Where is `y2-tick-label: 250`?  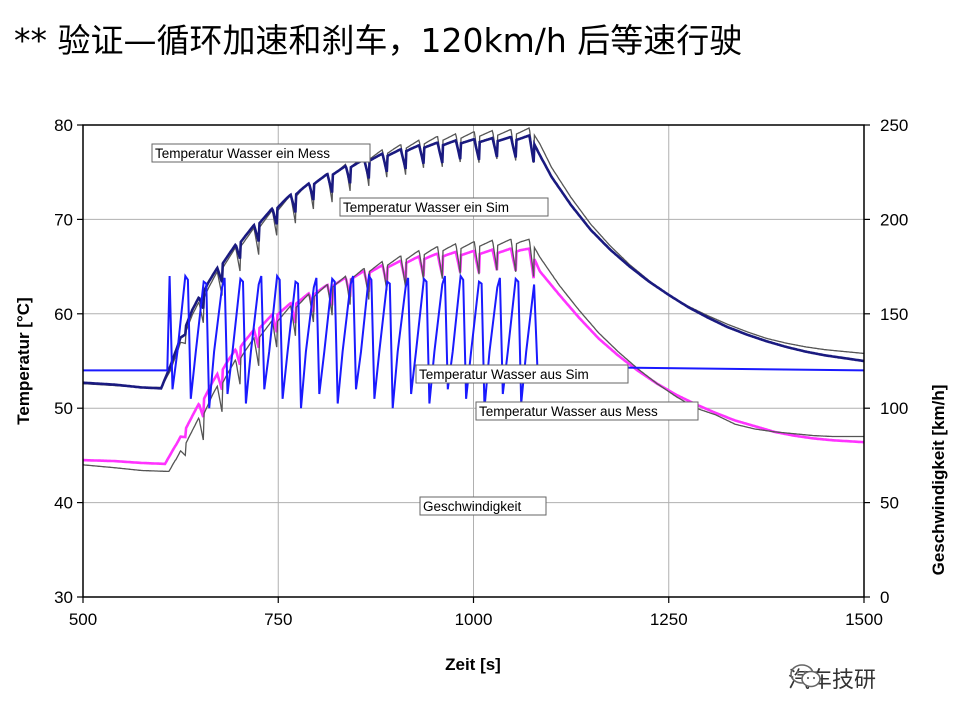
y2-tick-label: 250 is located at coordinates (894, 125).